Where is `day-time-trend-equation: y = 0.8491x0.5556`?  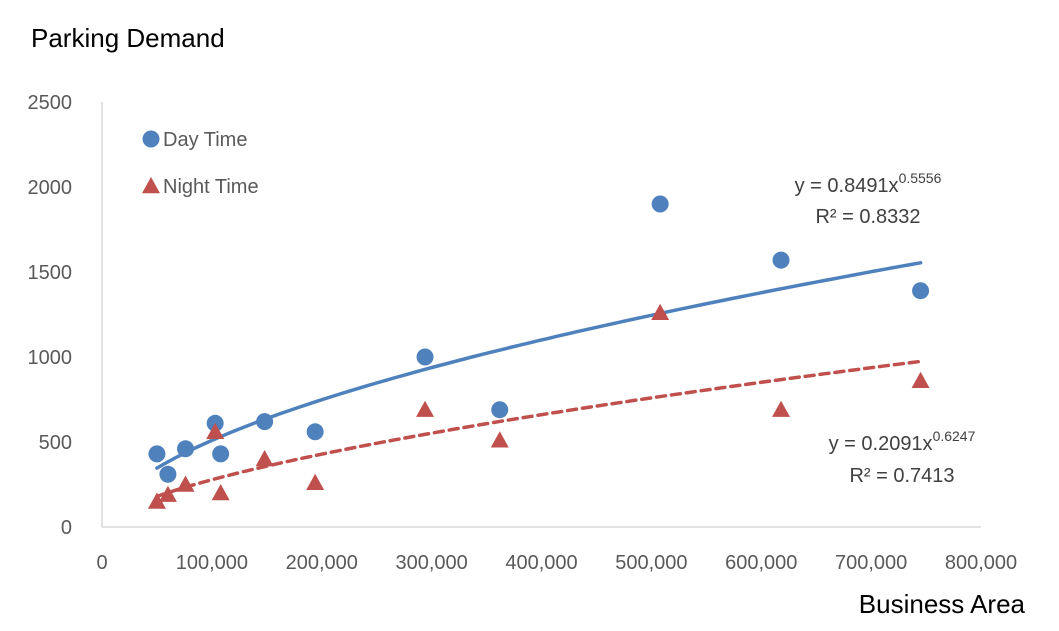
day-time-trend-equation: y = 0.8491x0.5556 is located at coordinates (868, 183).